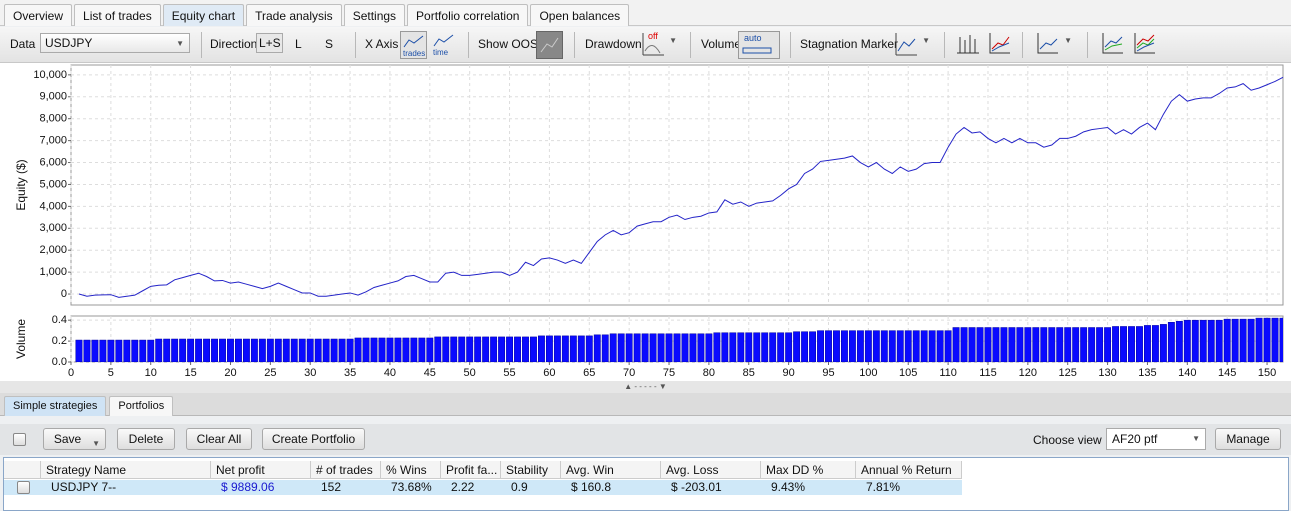 Image resolution: width=1291 pixels, height=511 pixels. I want to click on tab: List of trades, so click(117, 15).